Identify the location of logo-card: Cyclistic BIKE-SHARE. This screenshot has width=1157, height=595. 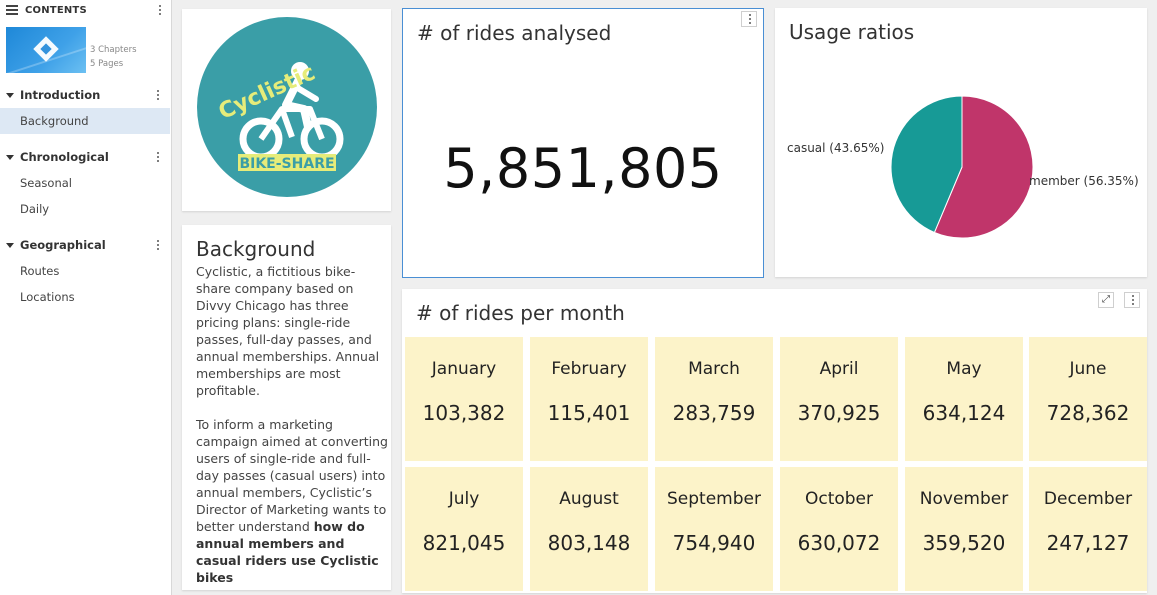
(286, 110).